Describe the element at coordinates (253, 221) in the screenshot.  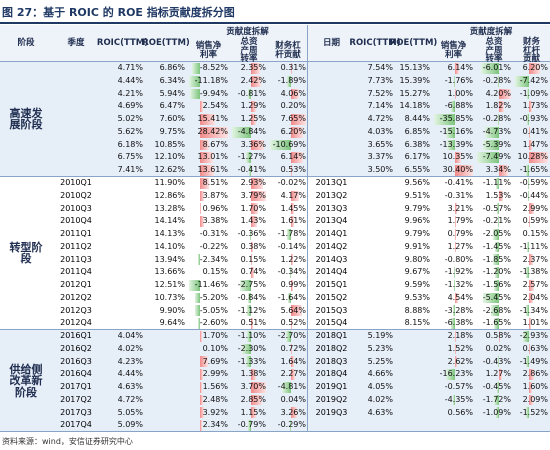
I see `cell-value: 1.43%` at that location.